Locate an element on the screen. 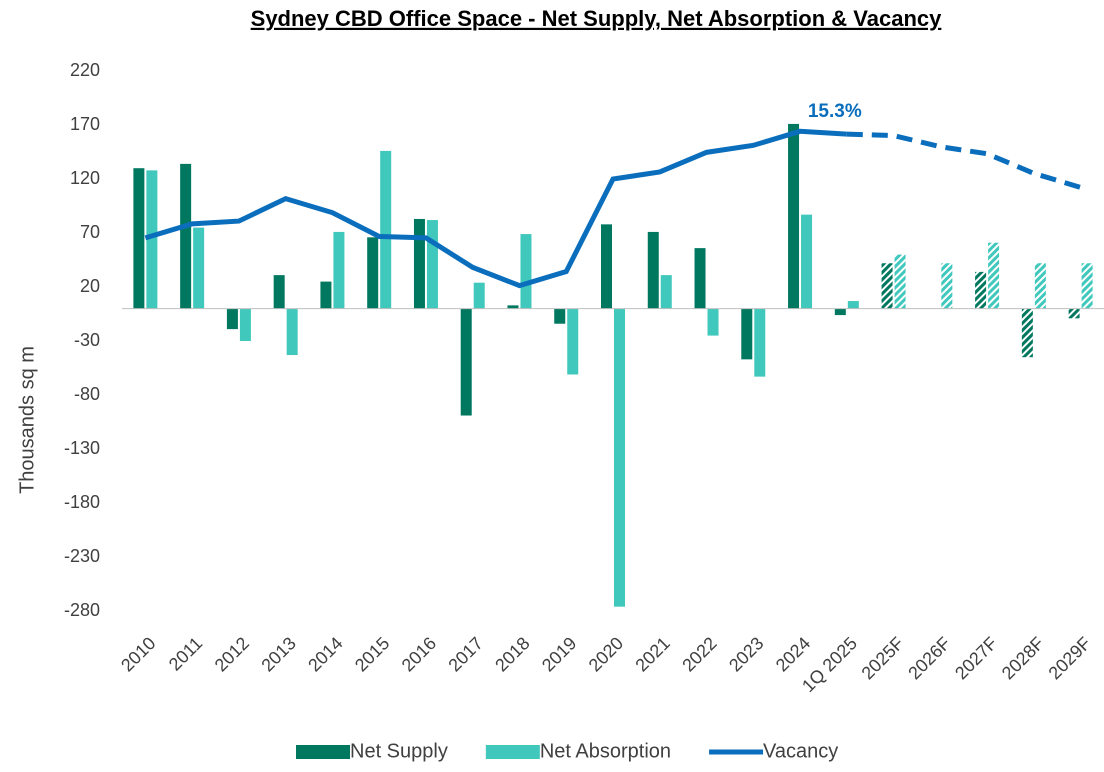 The height and width of the screenshot is (772, 1104). y-tick-label: -80 is located at coordinates (87, 394).